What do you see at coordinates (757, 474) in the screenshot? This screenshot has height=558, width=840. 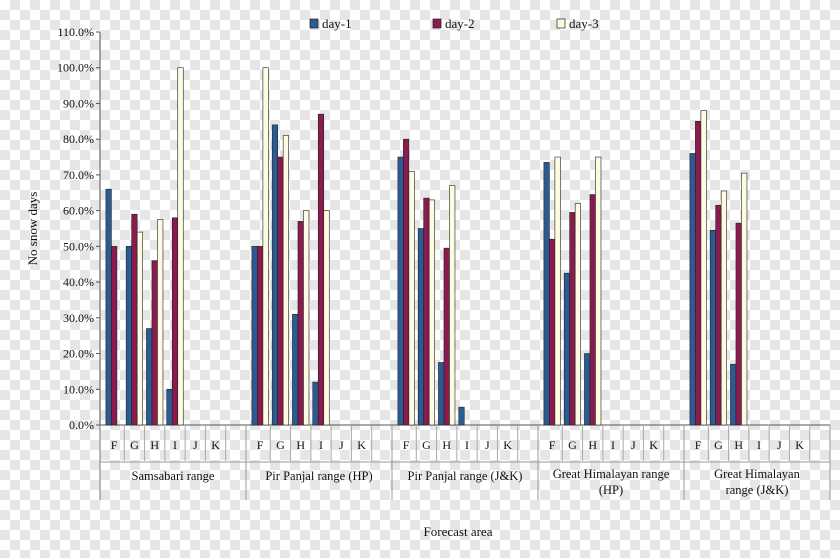 I see `group-label: Great Himalayan` at bounding box center [757, 474].